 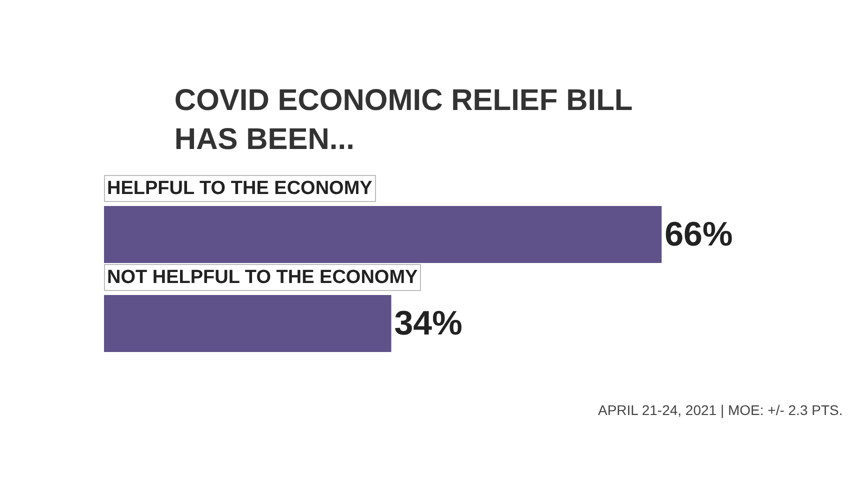 I want to click on data-label: 66%, so click(x=698, y=235).